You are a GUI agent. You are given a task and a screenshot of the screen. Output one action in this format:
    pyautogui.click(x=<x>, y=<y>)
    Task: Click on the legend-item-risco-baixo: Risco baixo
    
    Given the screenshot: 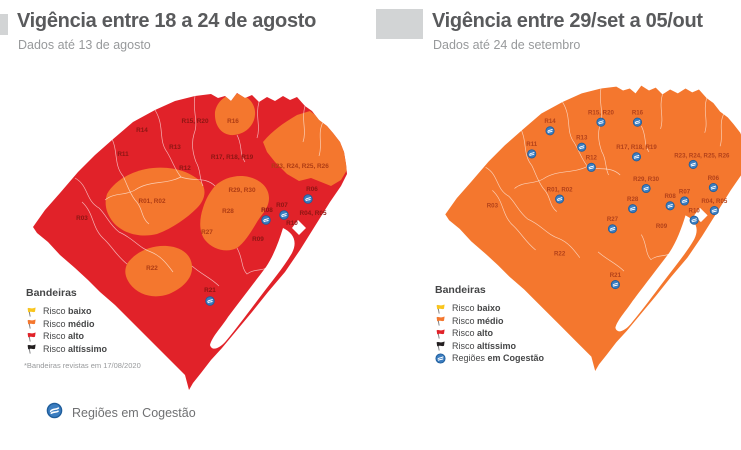 What is the action you would take?
    pyautogui.click(x=489, y=308)
    